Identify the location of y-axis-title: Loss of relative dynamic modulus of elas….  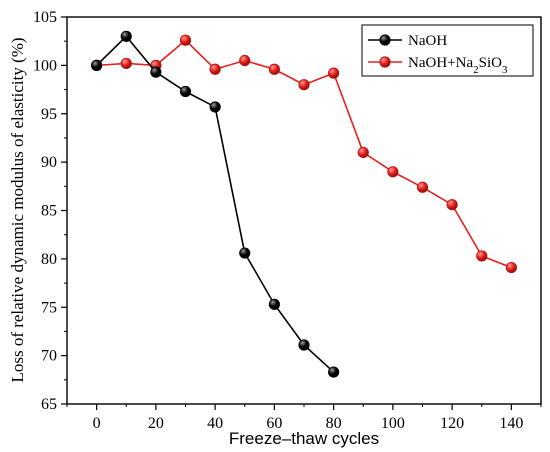
(17, 209).